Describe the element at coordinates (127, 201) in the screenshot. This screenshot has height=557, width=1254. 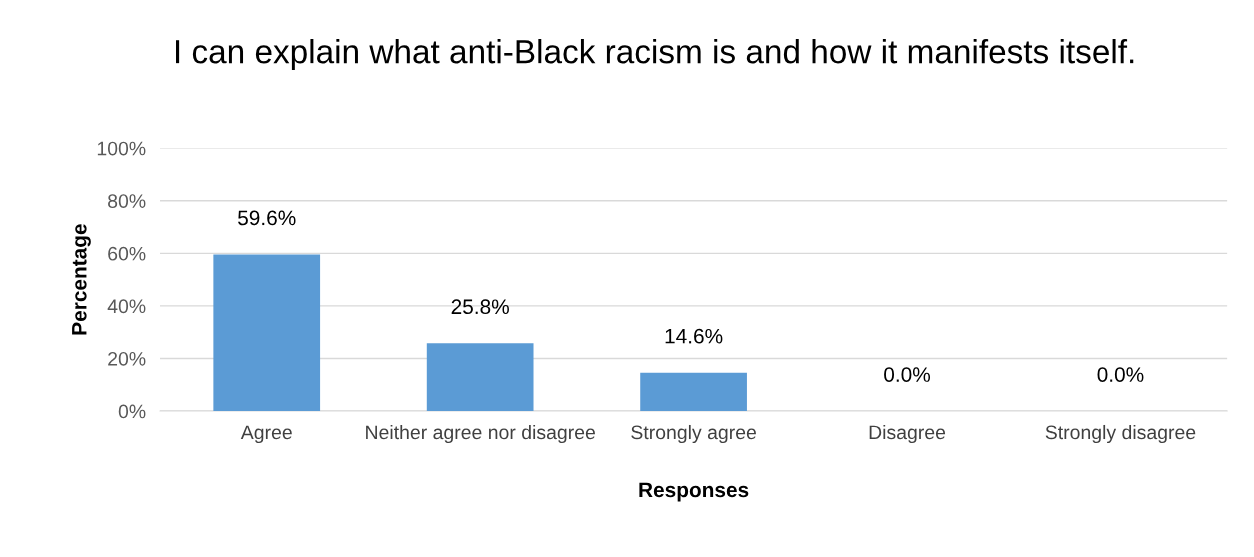
I see `y-tick-label: 80%` at that location.